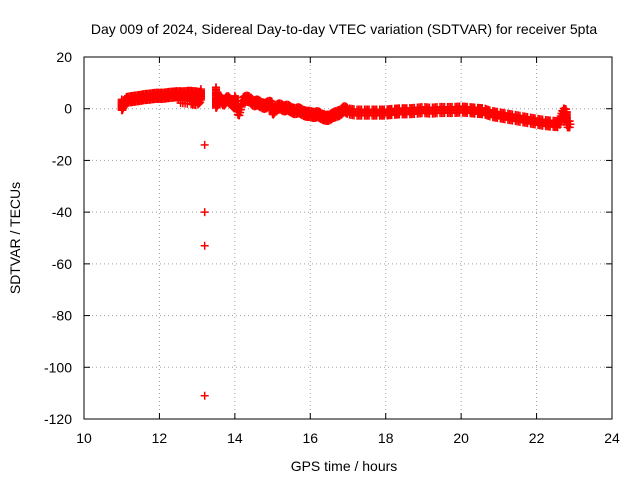  What do you see at coordinates (84, 438) in the screenshot?
I see `x-tick-label: 10` at bounding box center [84, 438].